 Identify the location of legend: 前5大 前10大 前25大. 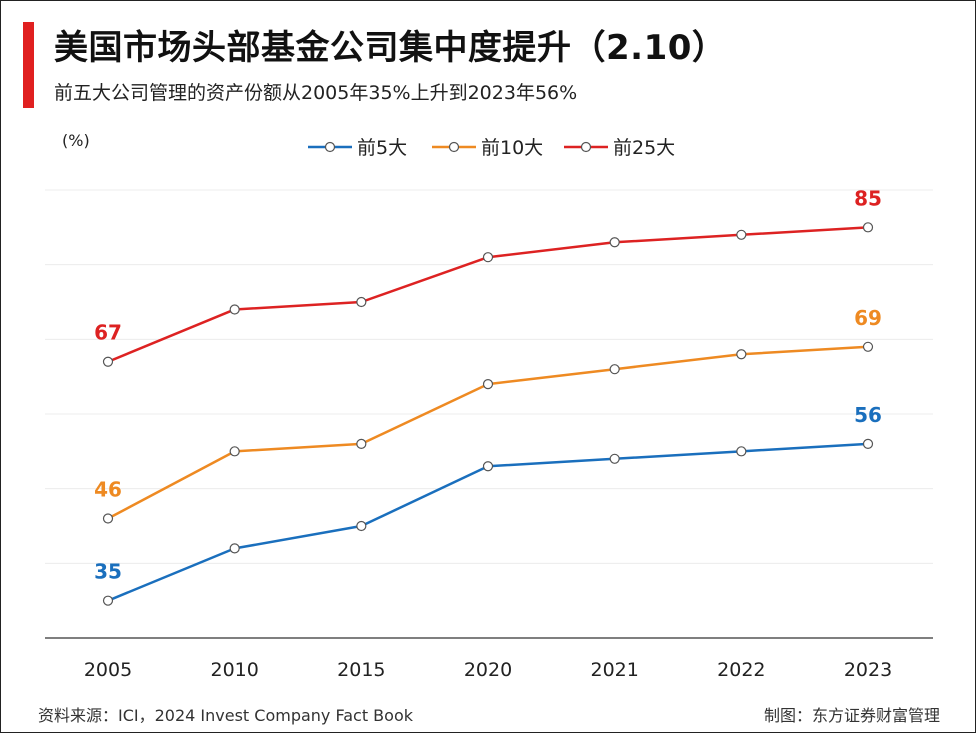
(491, 148).